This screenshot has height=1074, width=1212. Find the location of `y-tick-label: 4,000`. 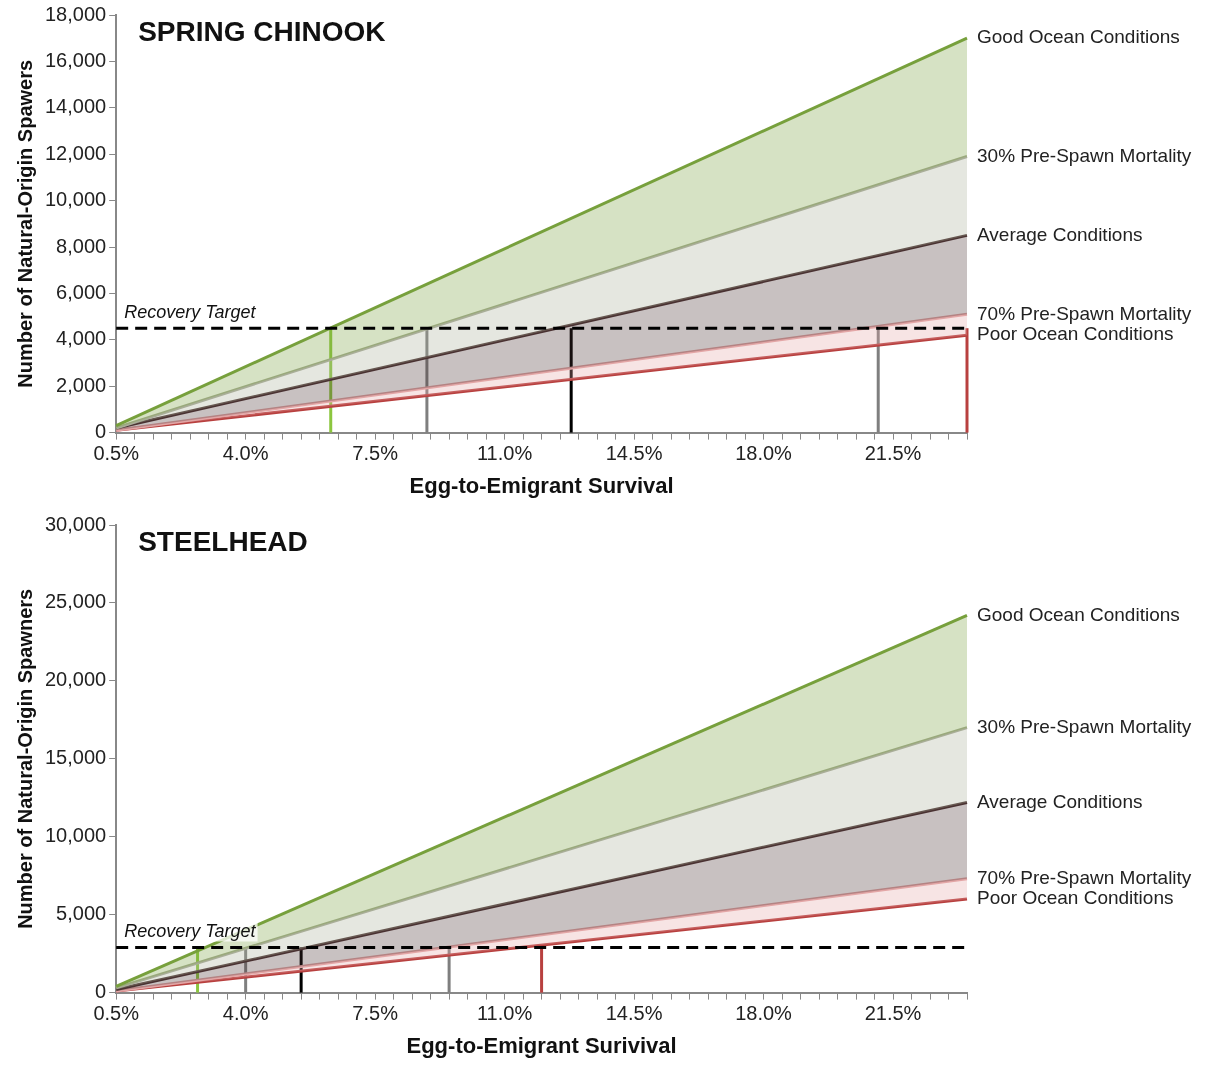

y-tick-label: 4,000 is located at coordinates (81, 338).